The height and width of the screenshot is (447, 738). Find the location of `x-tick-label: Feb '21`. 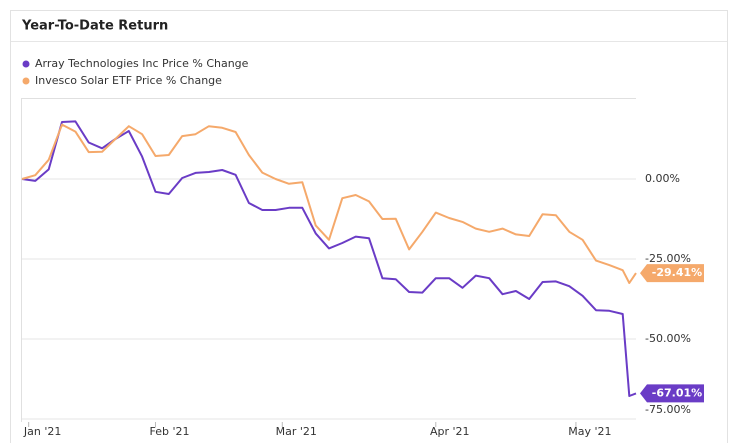

x-tick-label: Feb '21 is located at coordinates (169, 431).